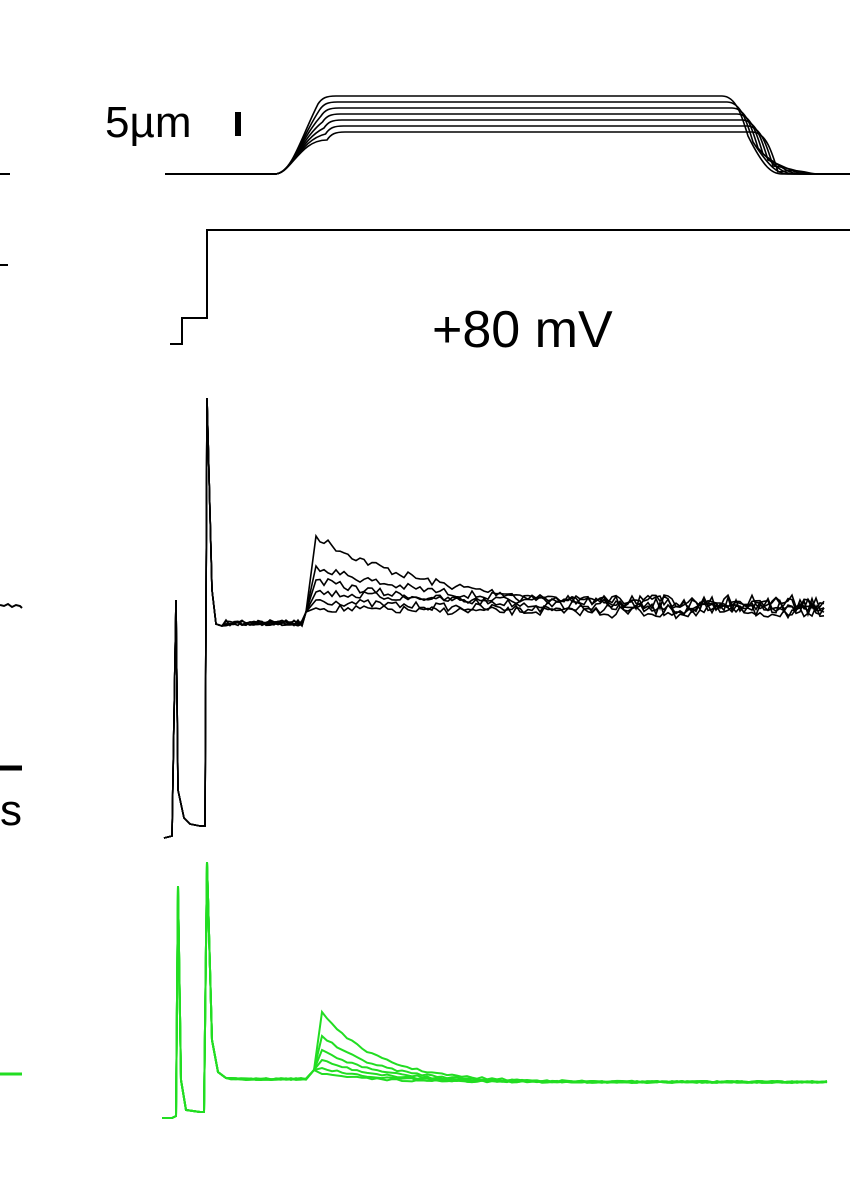 The image size is (860, 1200). Describe the element at coordinates (522, 330) in the screenshot. I see `voltage-step-label: +80 mV` at that location.